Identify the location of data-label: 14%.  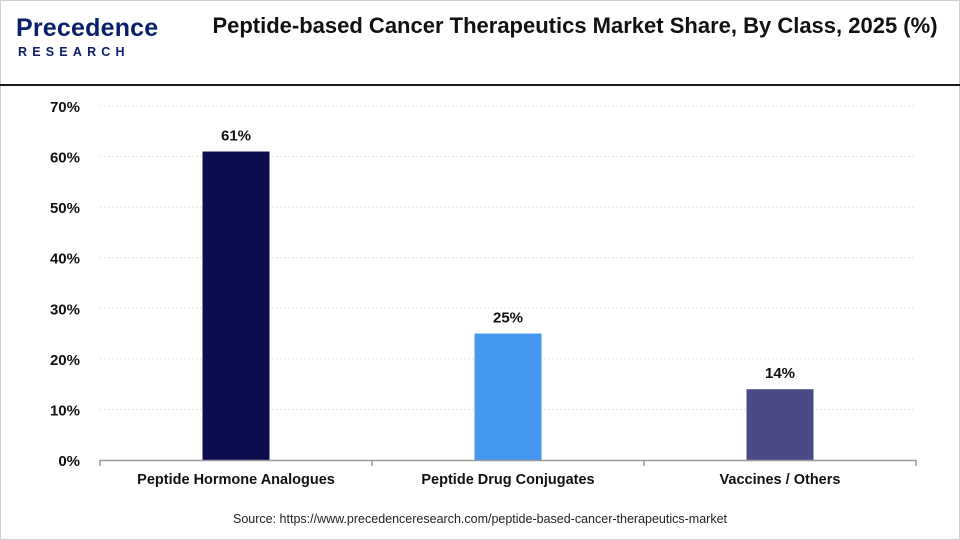
(780, 373).